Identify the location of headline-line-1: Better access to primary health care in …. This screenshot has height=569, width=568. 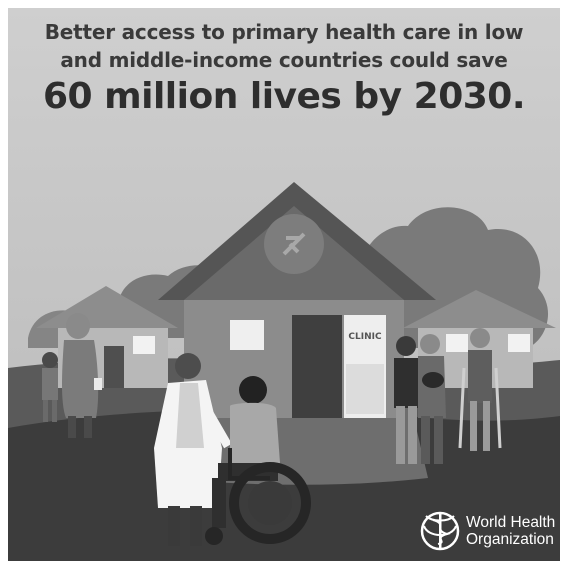
(284, 32).